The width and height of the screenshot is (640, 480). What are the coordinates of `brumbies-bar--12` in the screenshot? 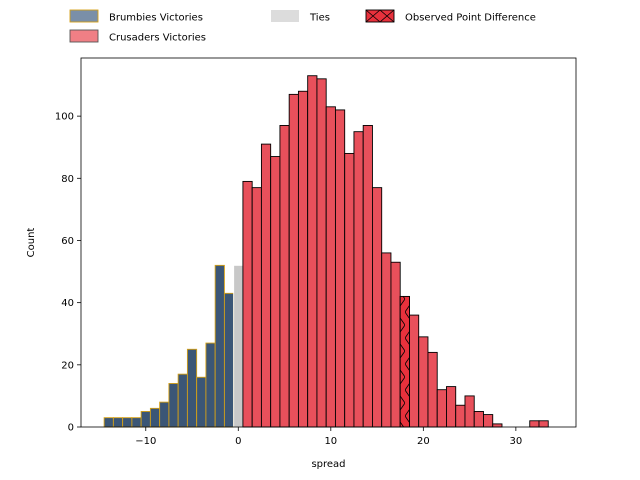 It's located at (127, 422).